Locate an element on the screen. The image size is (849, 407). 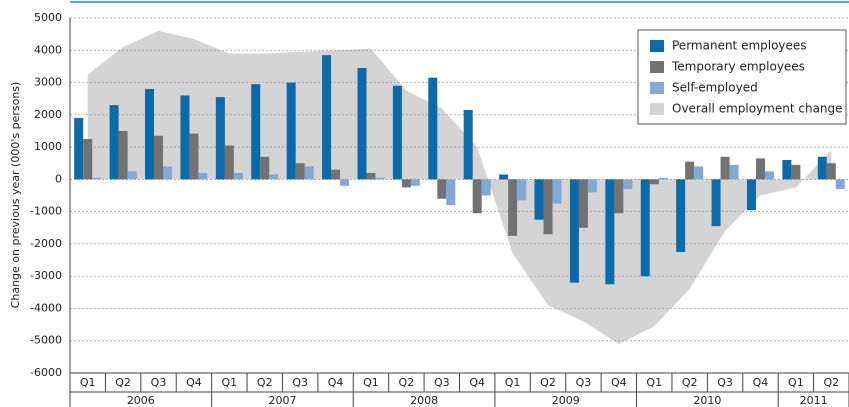
year-label: 2009 is located at coordinates (566, 400).